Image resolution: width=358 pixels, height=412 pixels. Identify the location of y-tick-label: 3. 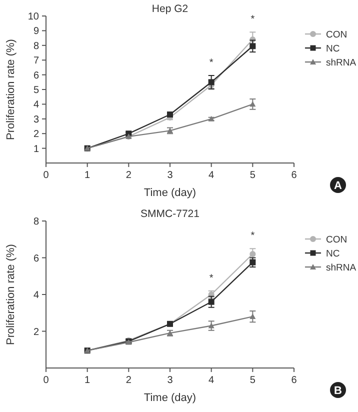
(36, 120).